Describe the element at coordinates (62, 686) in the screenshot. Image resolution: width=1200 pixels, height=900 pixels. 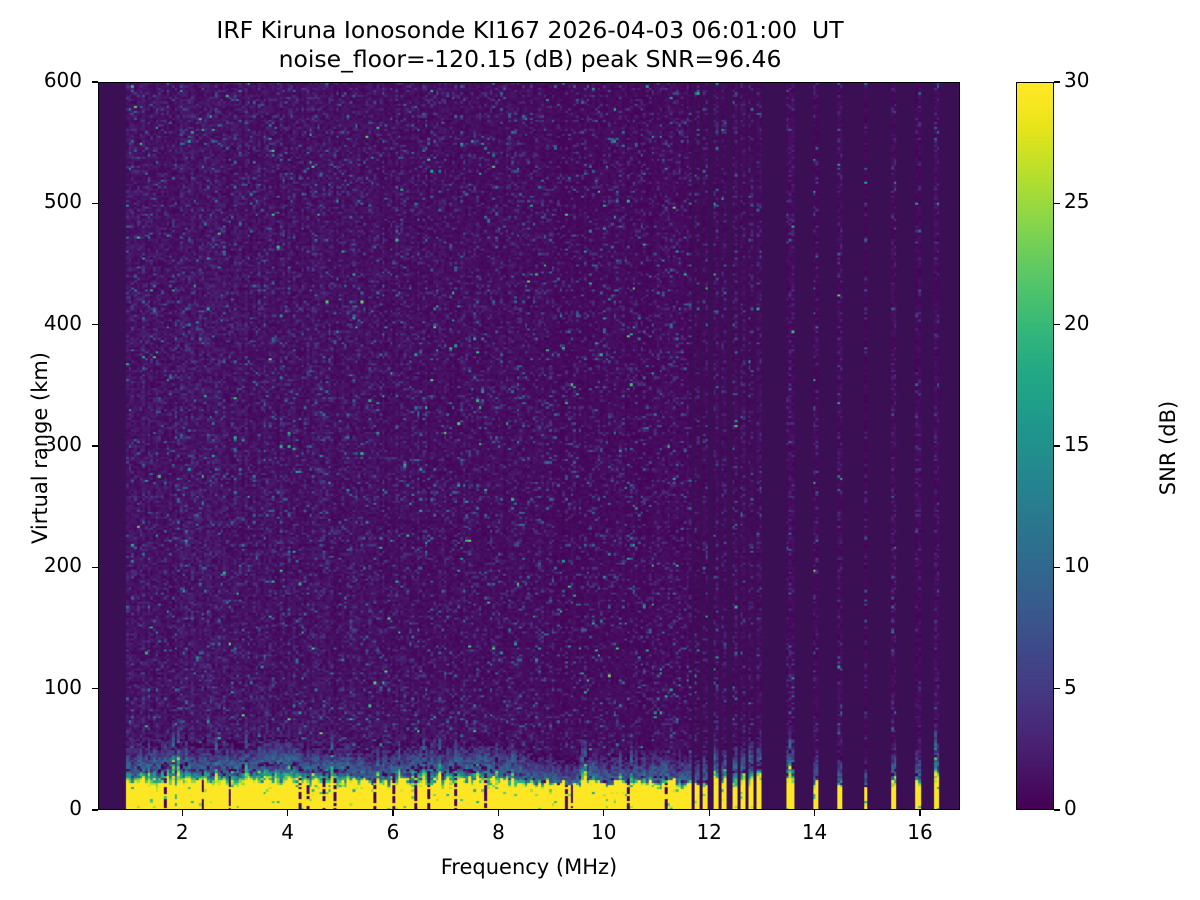
I see `y-tick-label: 100` at that location.